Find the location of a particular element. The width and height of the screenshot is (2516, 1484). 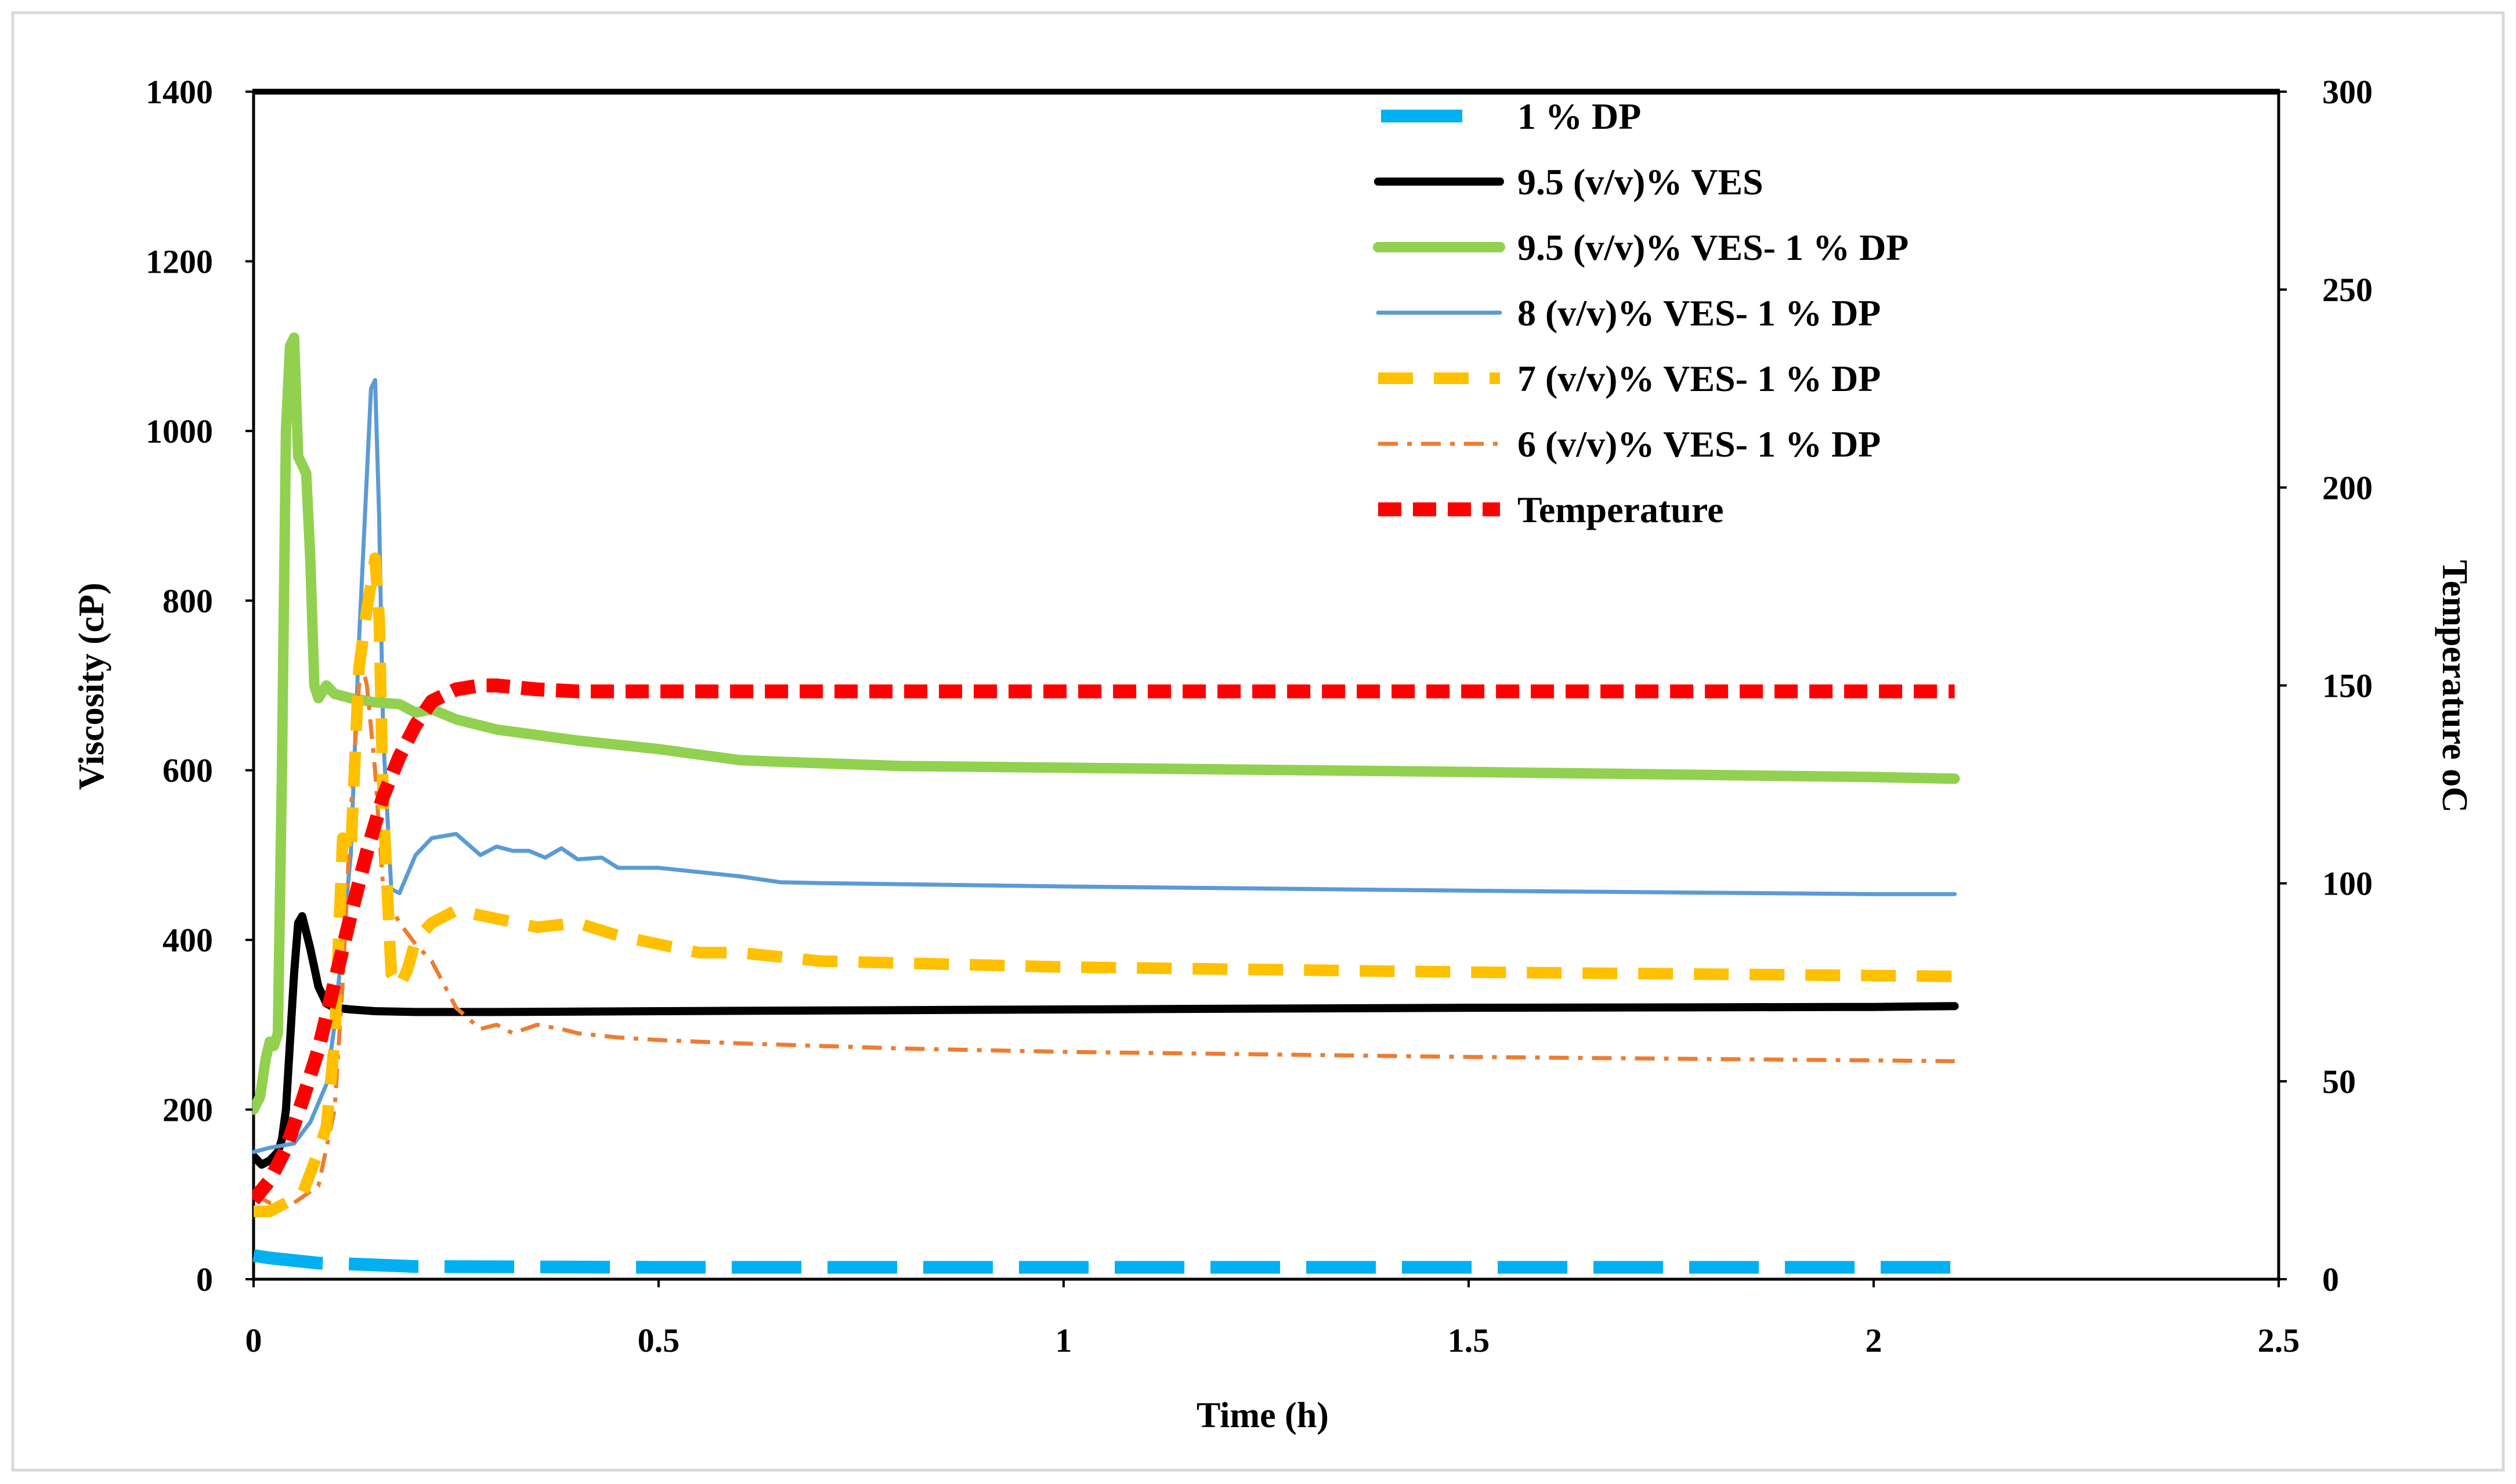

x-tick-label: 0 is located at coordinates (253, 1340).